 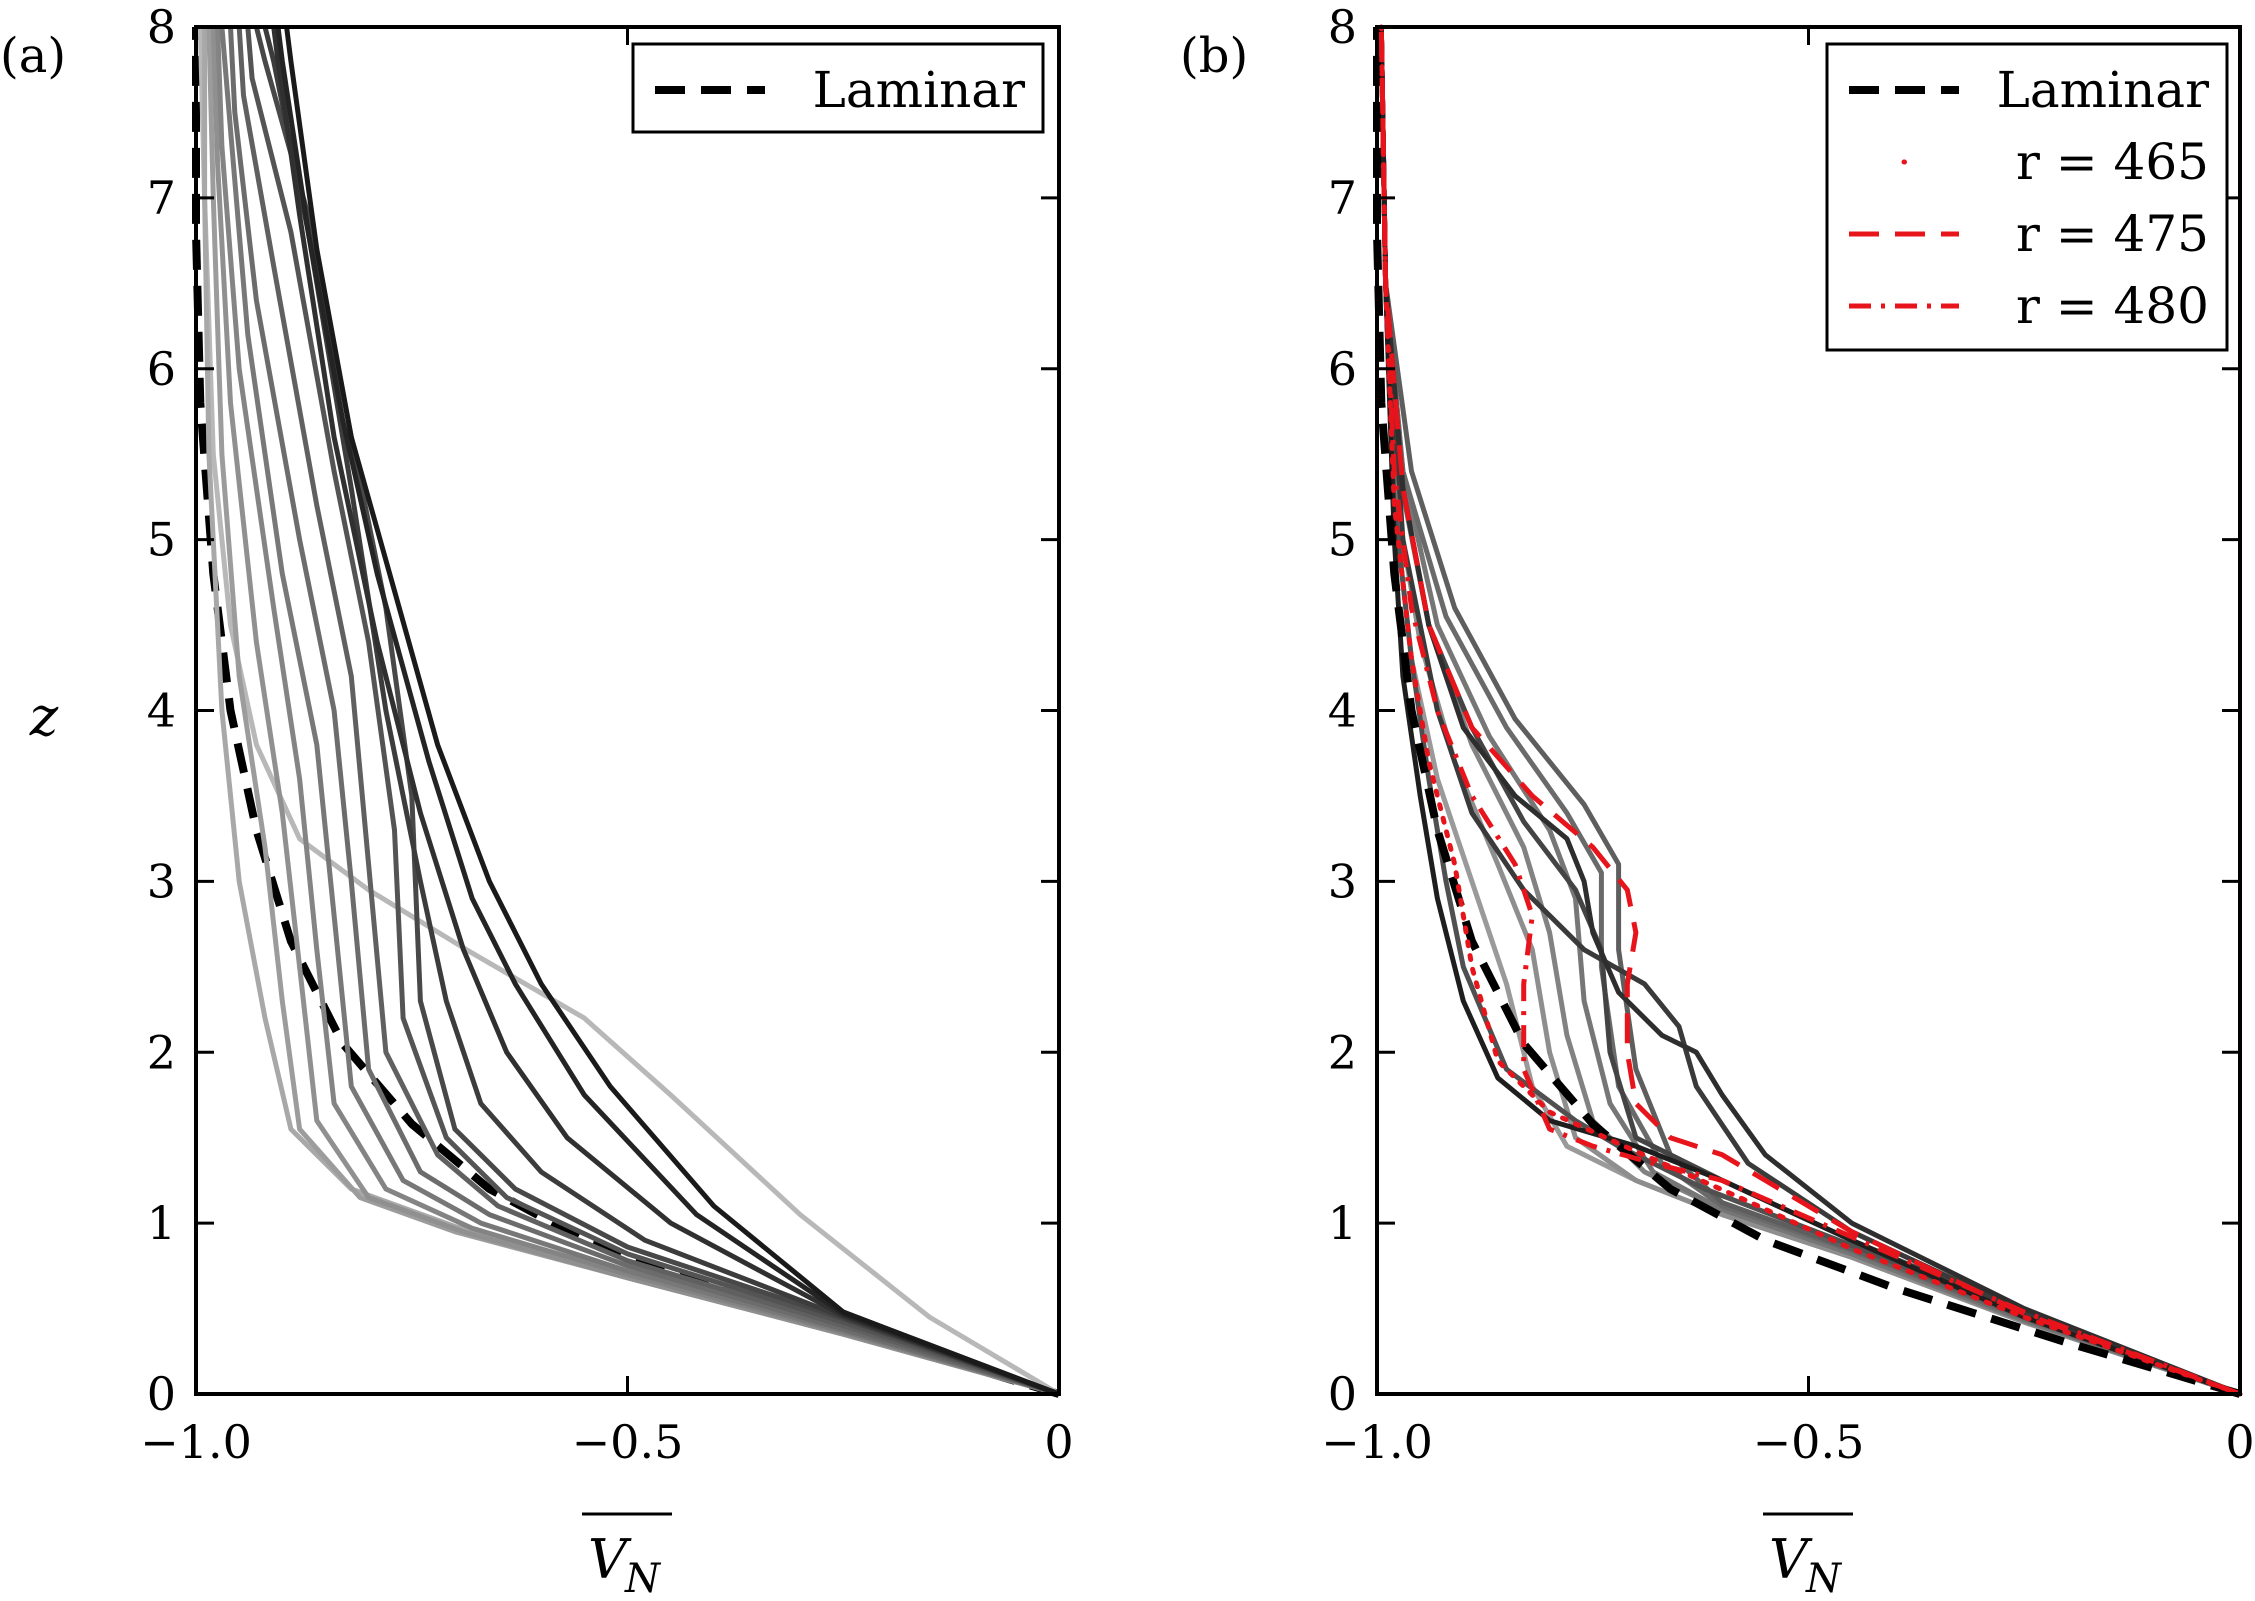 I want to click on panel-a-y-tick-label: 0, so click(x=161, y=1394).